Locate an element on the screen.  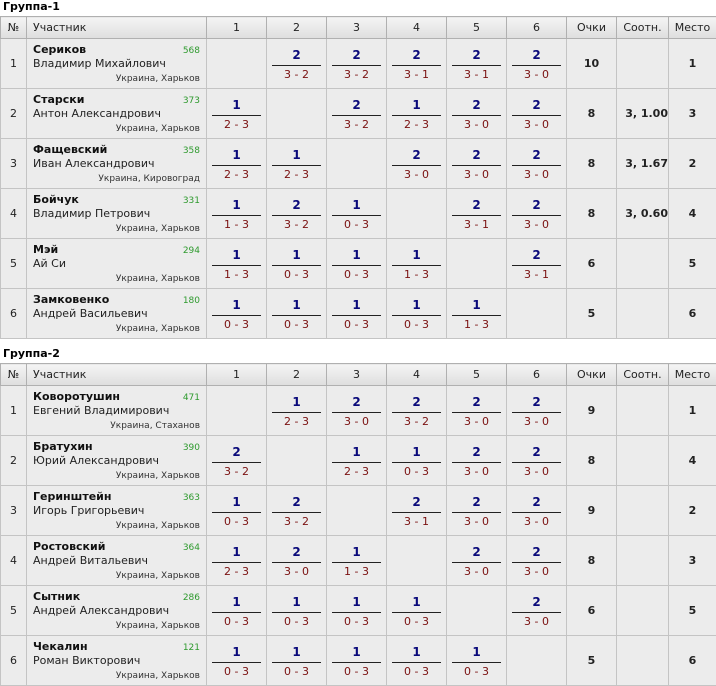
final-place: 5 is located at coordinates (692, 611).